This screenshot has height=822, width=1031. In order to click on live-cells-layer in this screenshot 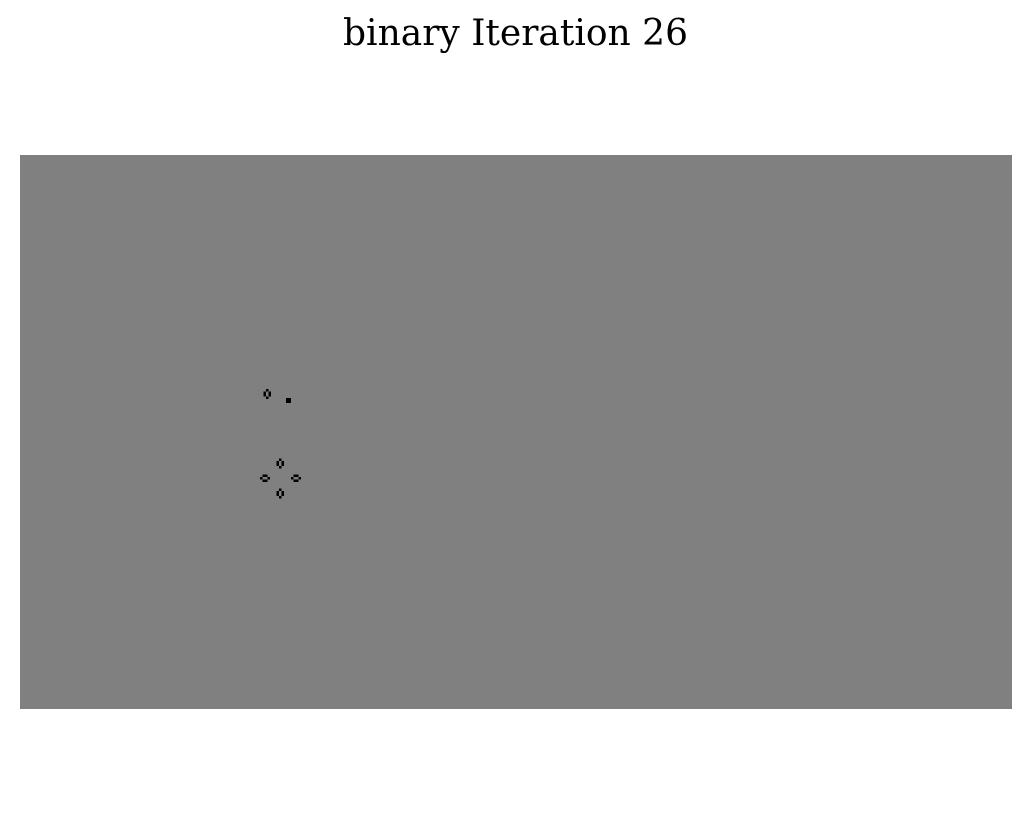, I will do `click(280, 444)`.